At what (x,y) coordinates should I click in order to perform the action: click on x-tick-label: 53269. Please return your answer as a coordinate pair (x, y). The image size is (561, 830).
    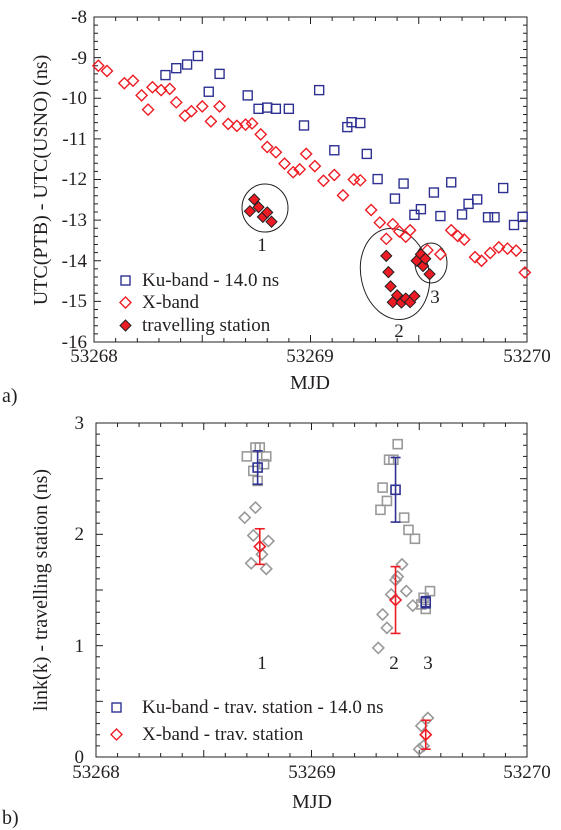
    Looking at the image, I should click on (310, 356).